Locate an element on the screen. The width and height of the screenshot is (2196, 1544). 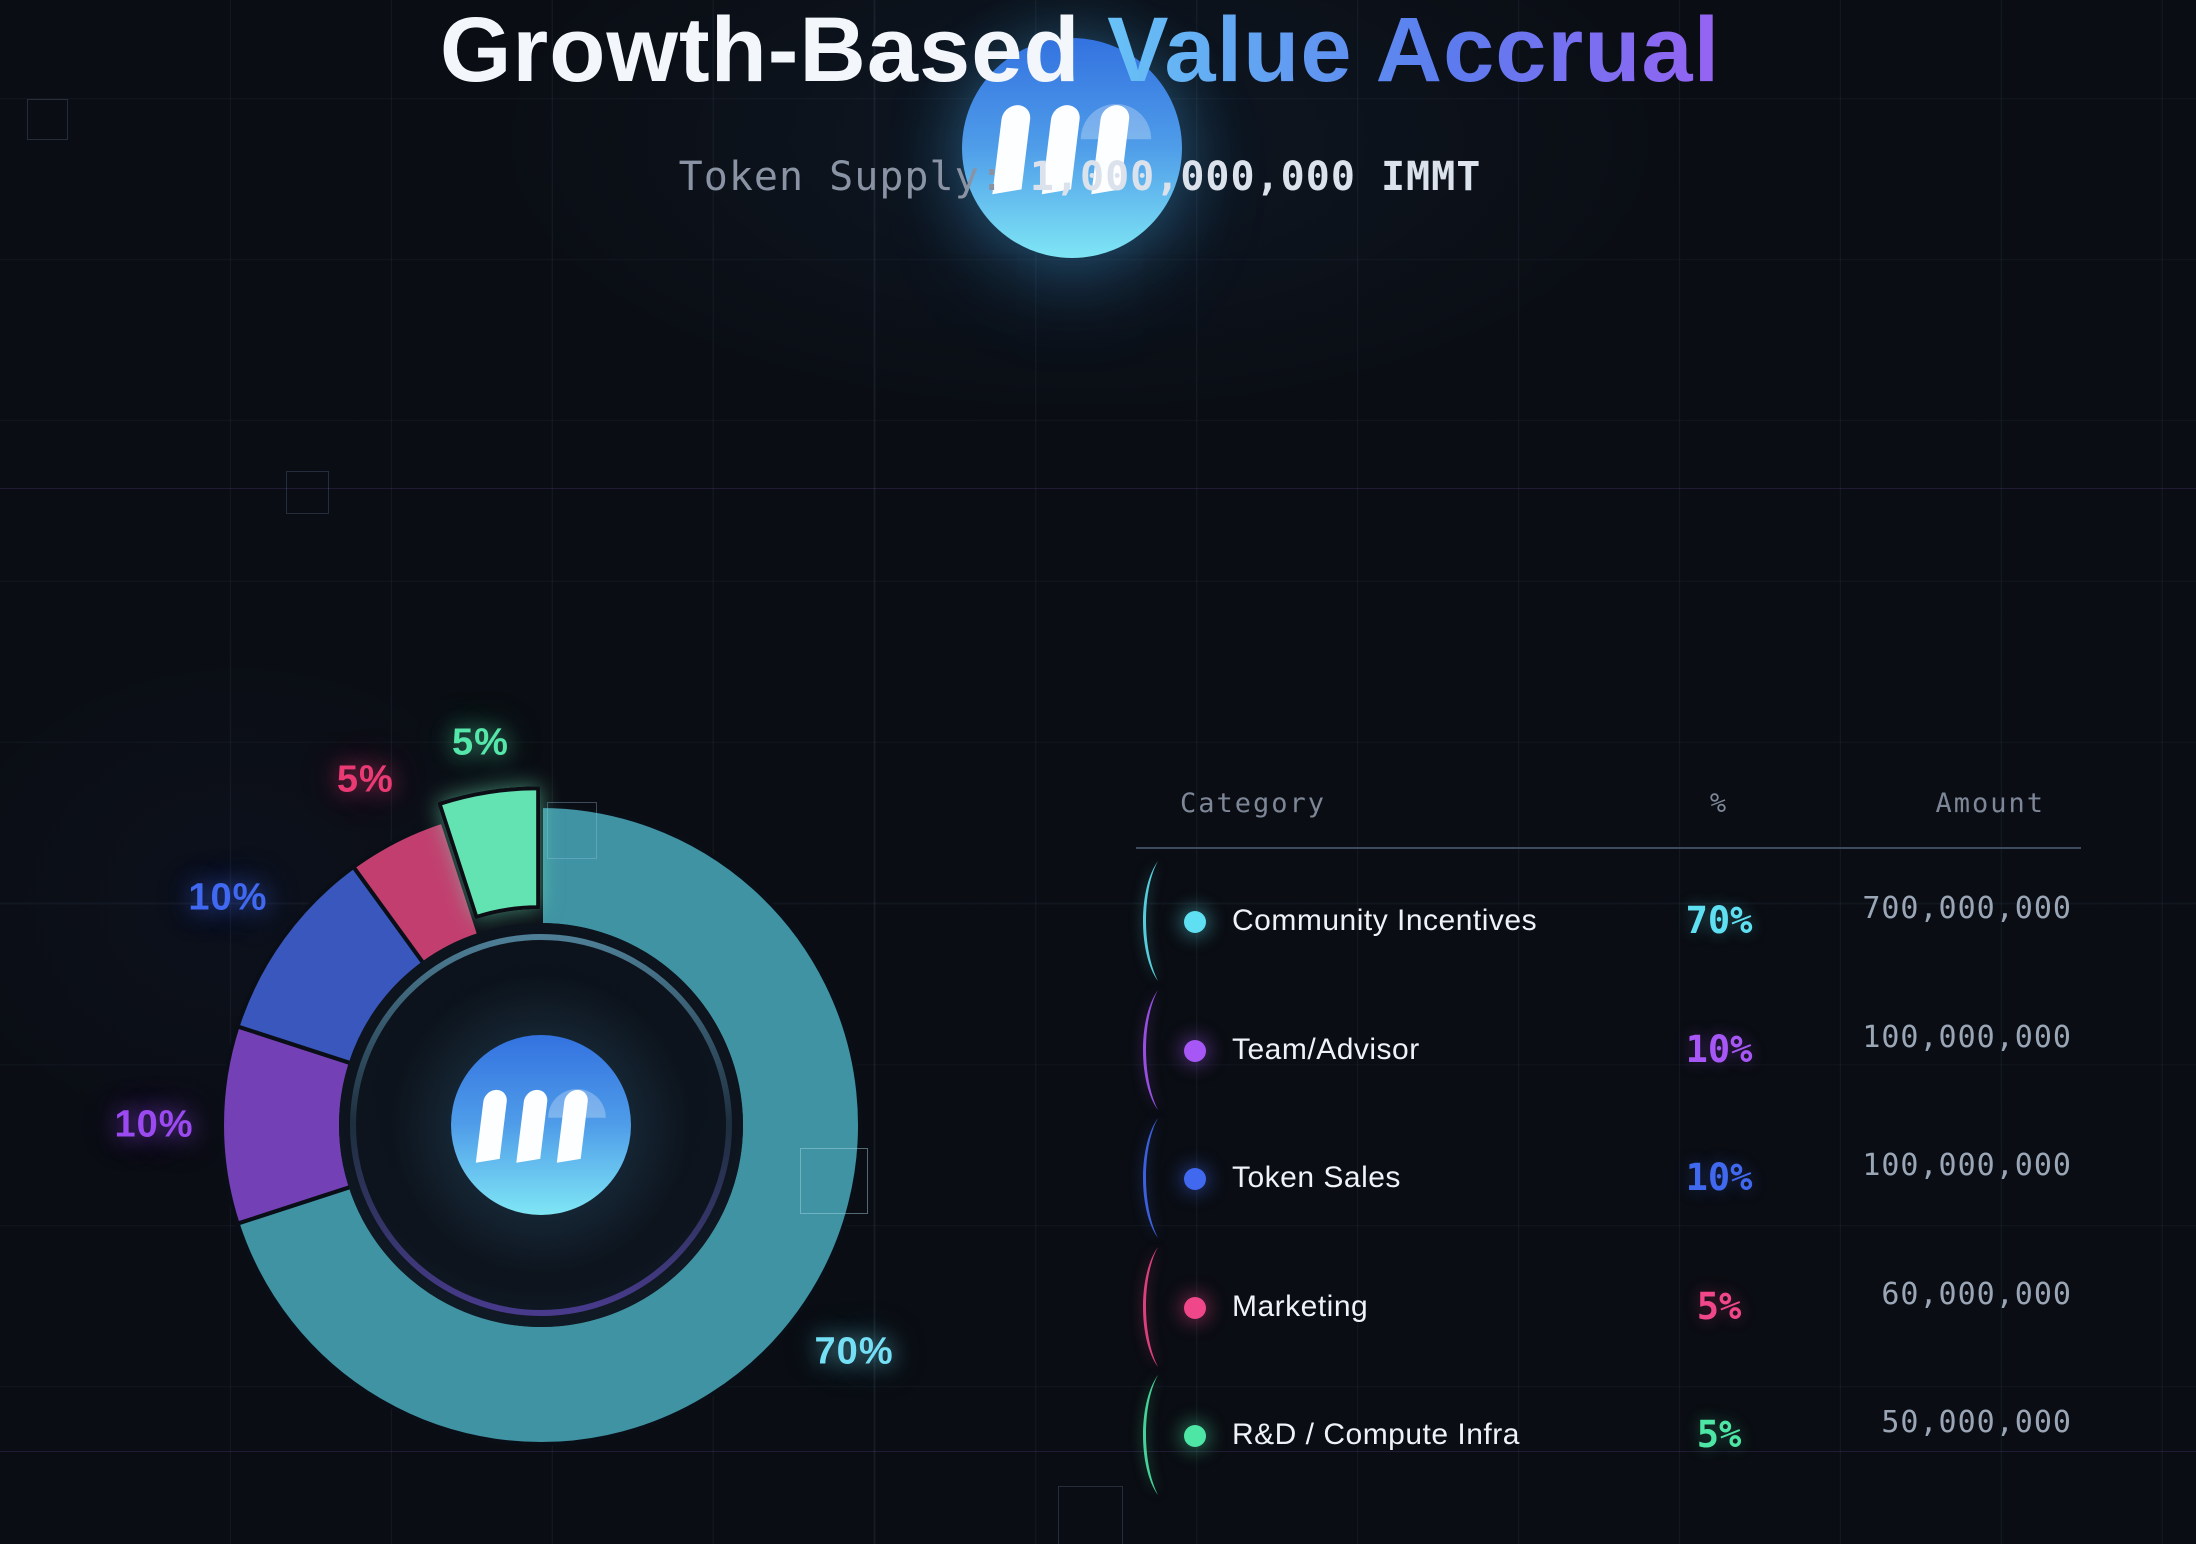
col-header-amount: Amount is located at coordinates (1990, 803).